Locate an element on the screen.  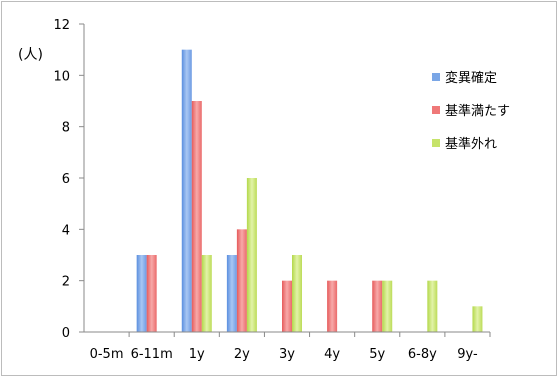
legend-label: 変異確定 is located at coordinates (471, 78).